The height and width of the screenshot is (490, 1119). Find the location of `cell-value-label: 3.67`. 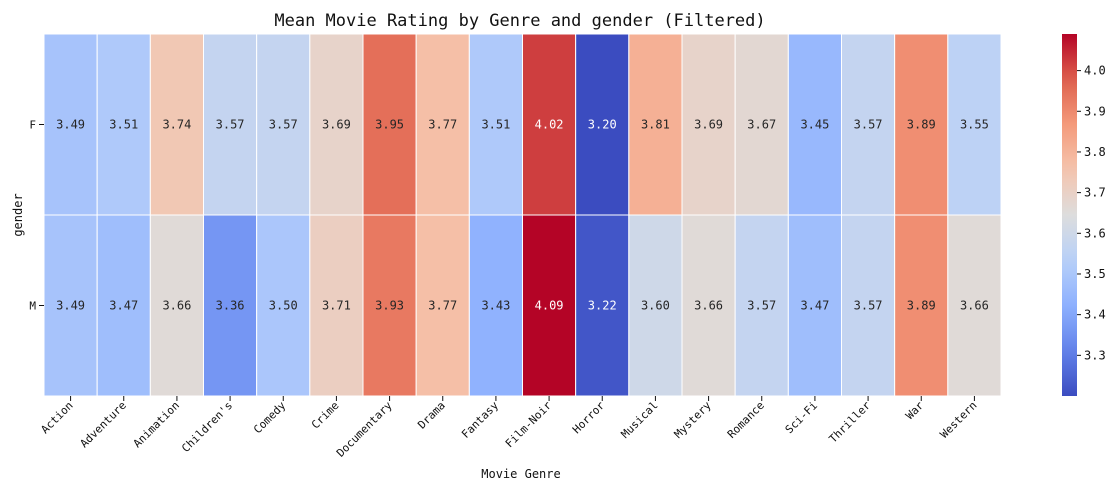

cell-value-label: 3.67 is located at coordinates (761, 125).